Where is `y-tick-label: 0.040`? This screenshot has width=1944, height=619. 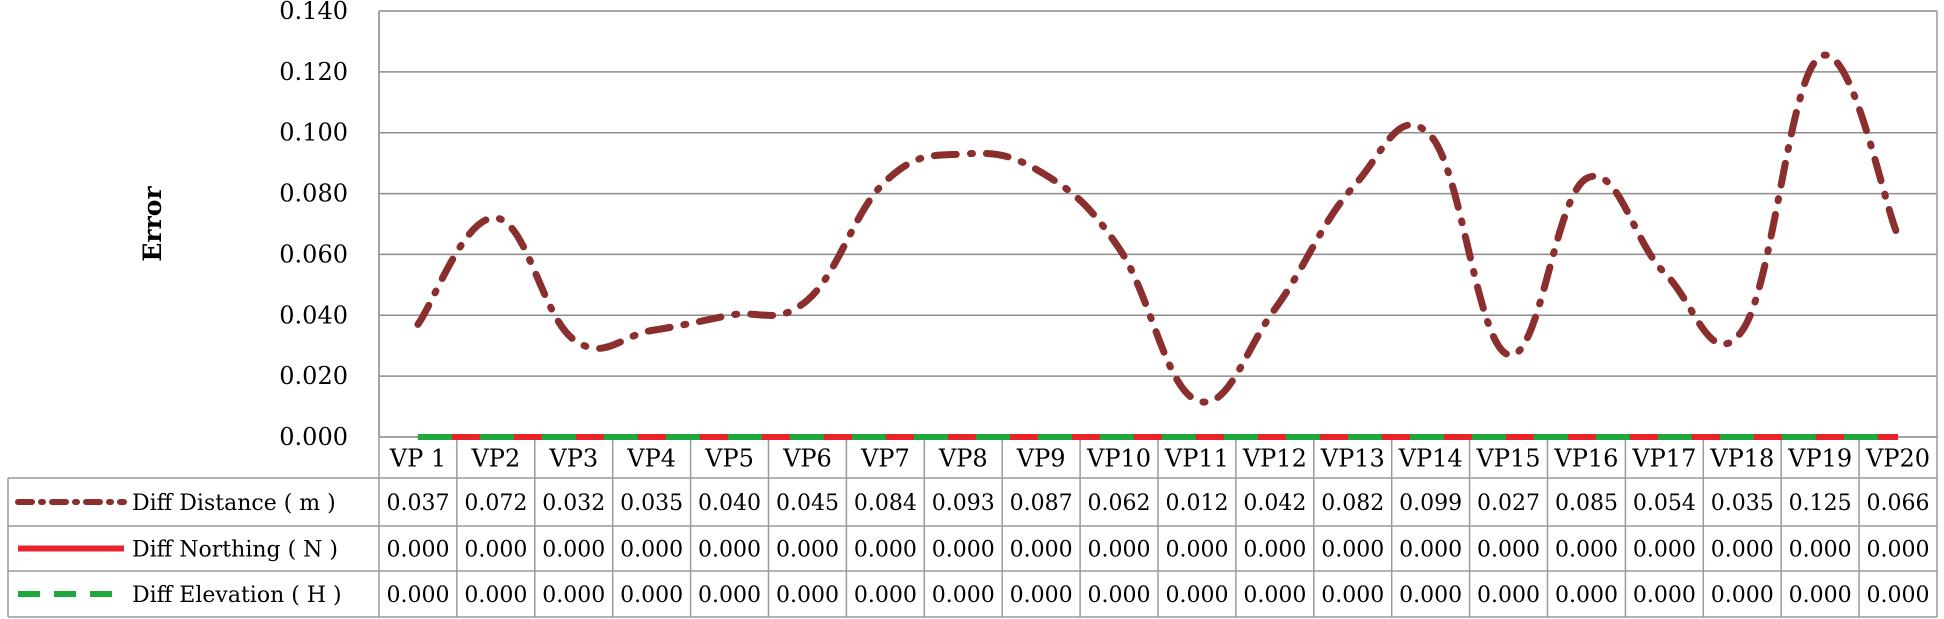 y-tick-label: 0.040 is located at coordinates (313, 315).